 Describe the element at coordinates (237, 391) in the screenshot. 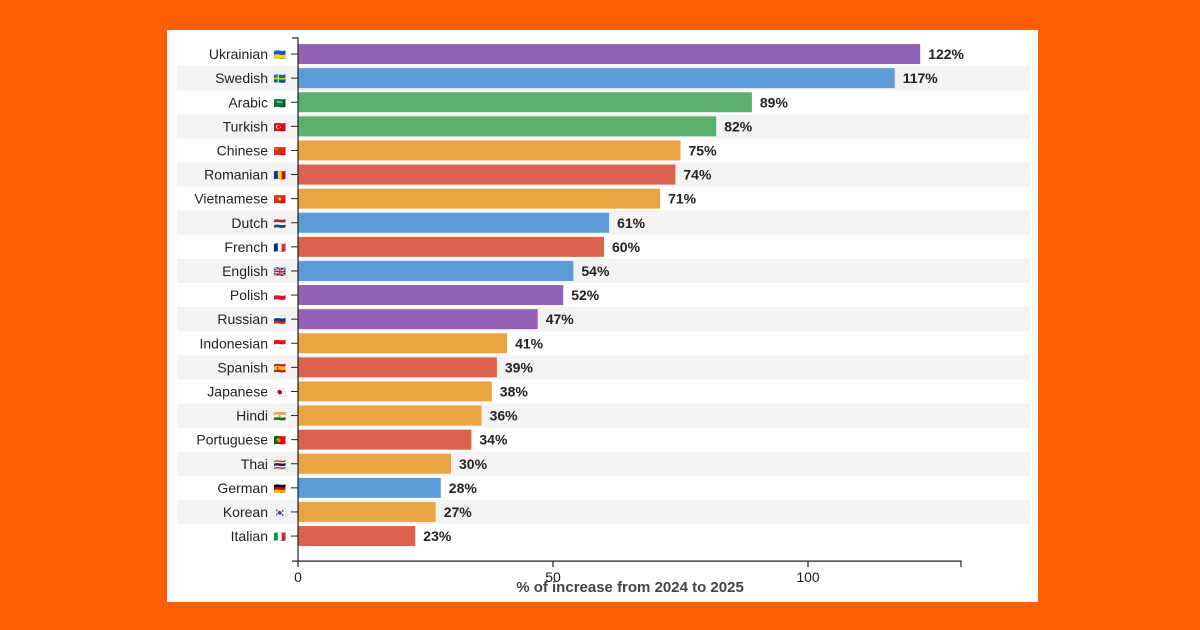

I see `category-label: Japanese` at that location.